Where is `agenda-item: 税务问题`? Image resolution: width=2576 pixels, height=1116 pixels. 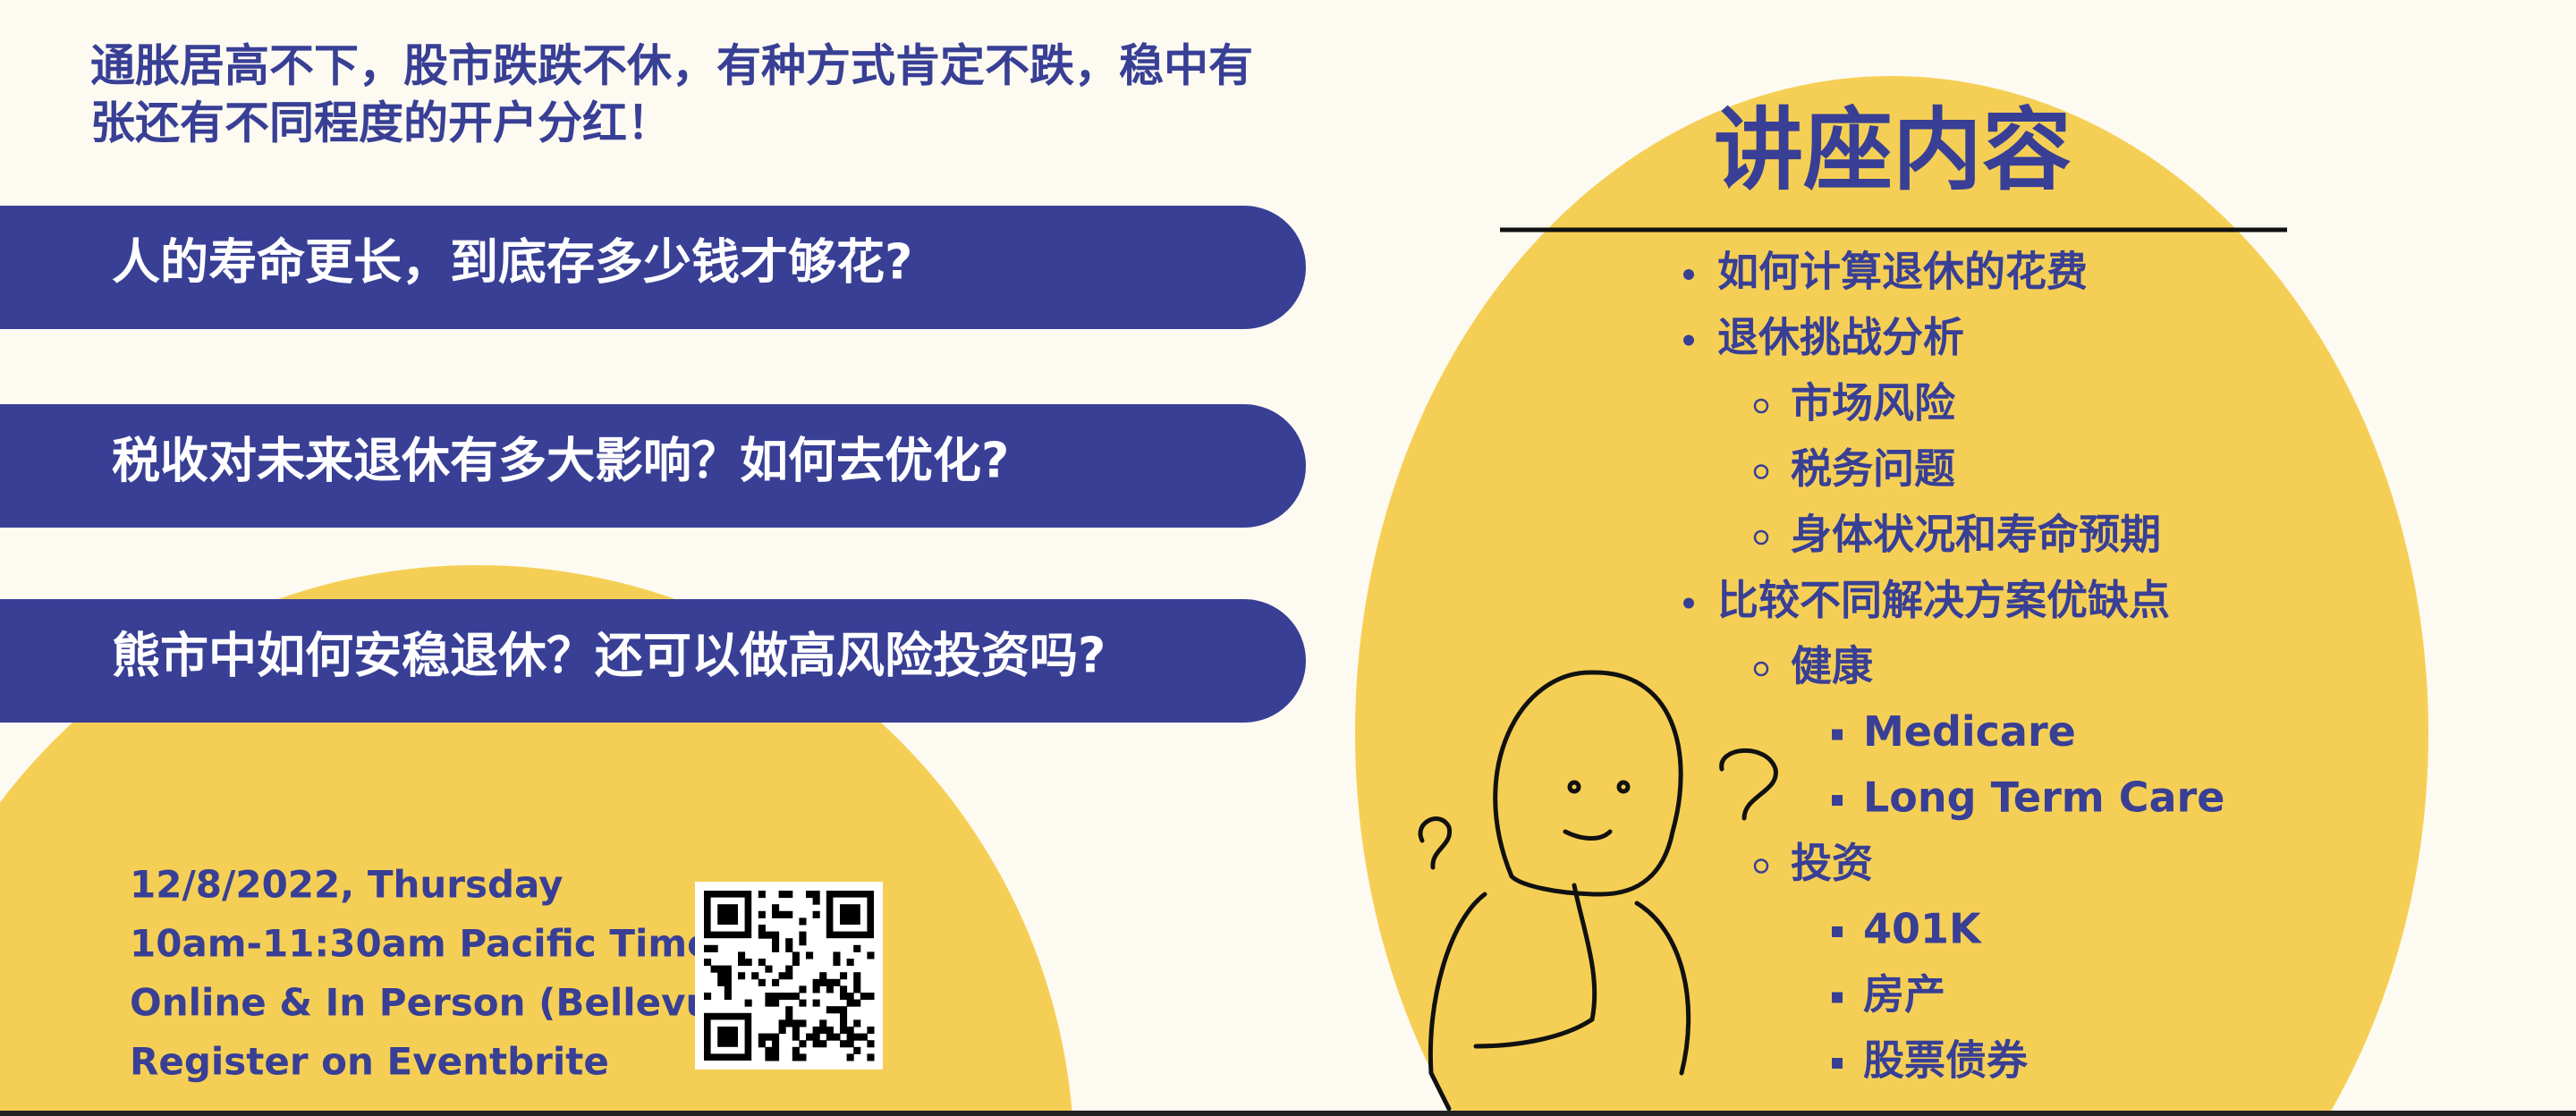 agenda-item: 税务问题 is located at coordinates (1873, 468).